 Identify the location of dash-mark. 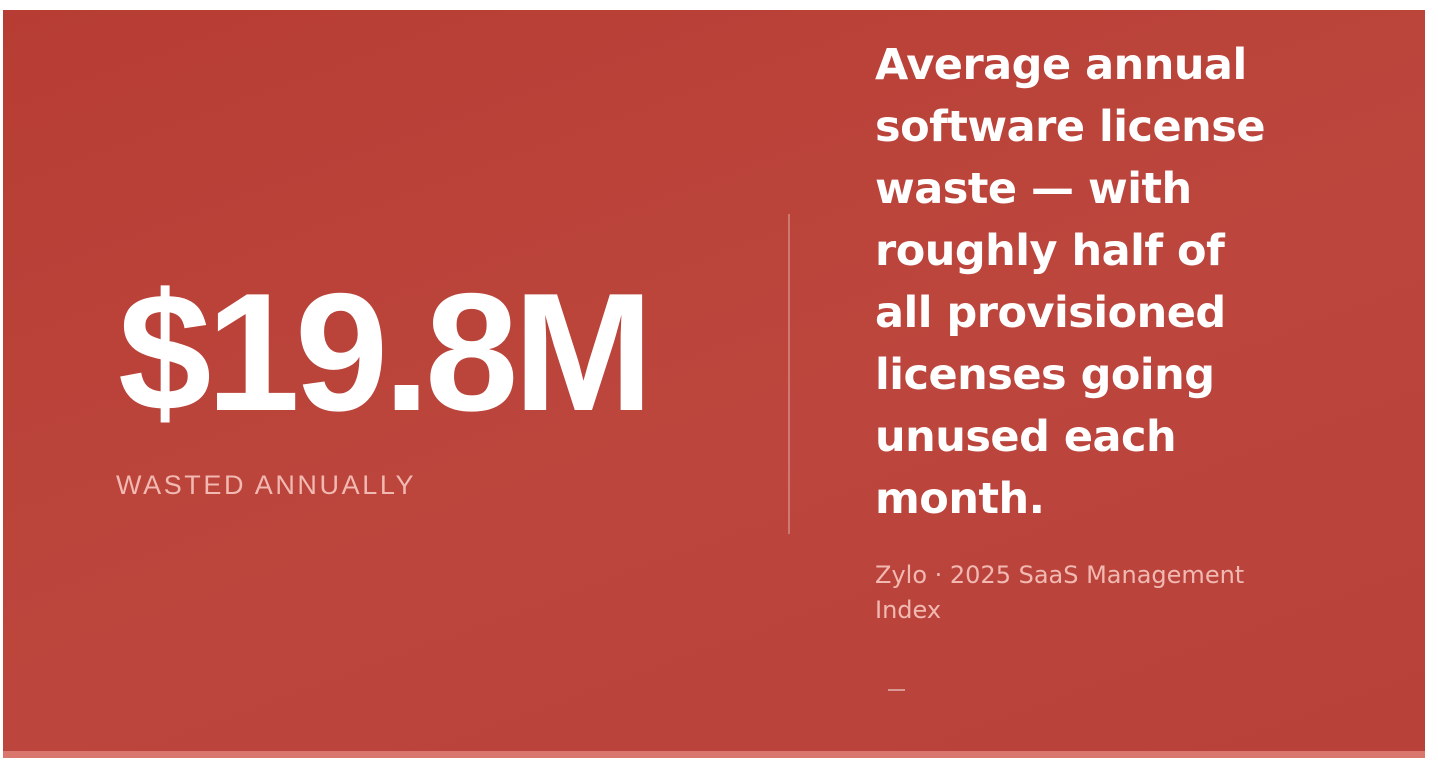
(896, 690).